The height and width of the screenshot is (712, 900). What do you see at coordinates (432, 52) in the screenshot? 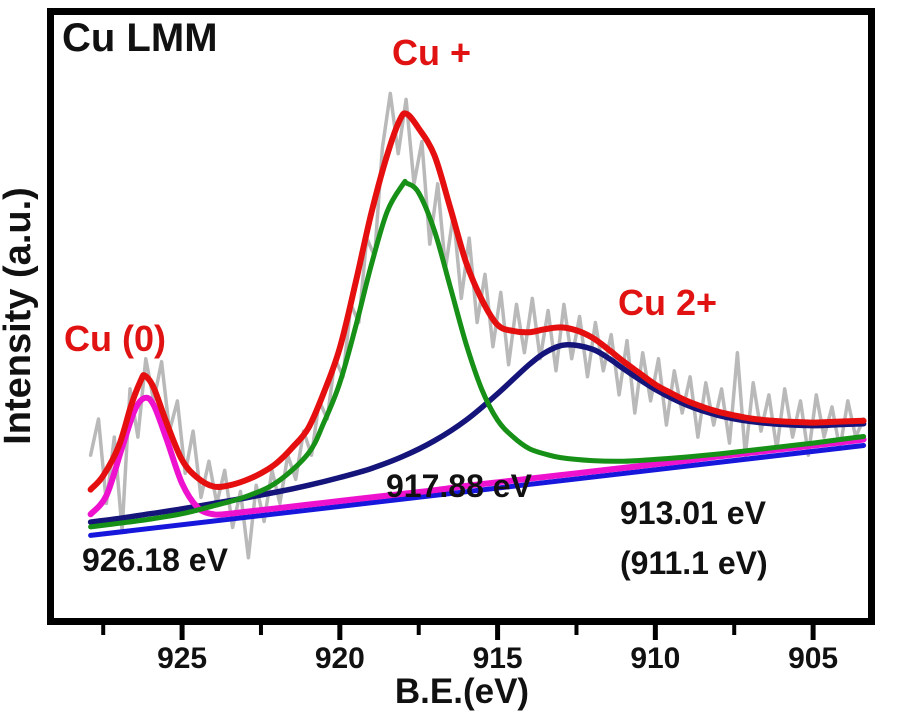
I see `label-cu-plus-peak: Cu +` at bounding box center [432, 52].